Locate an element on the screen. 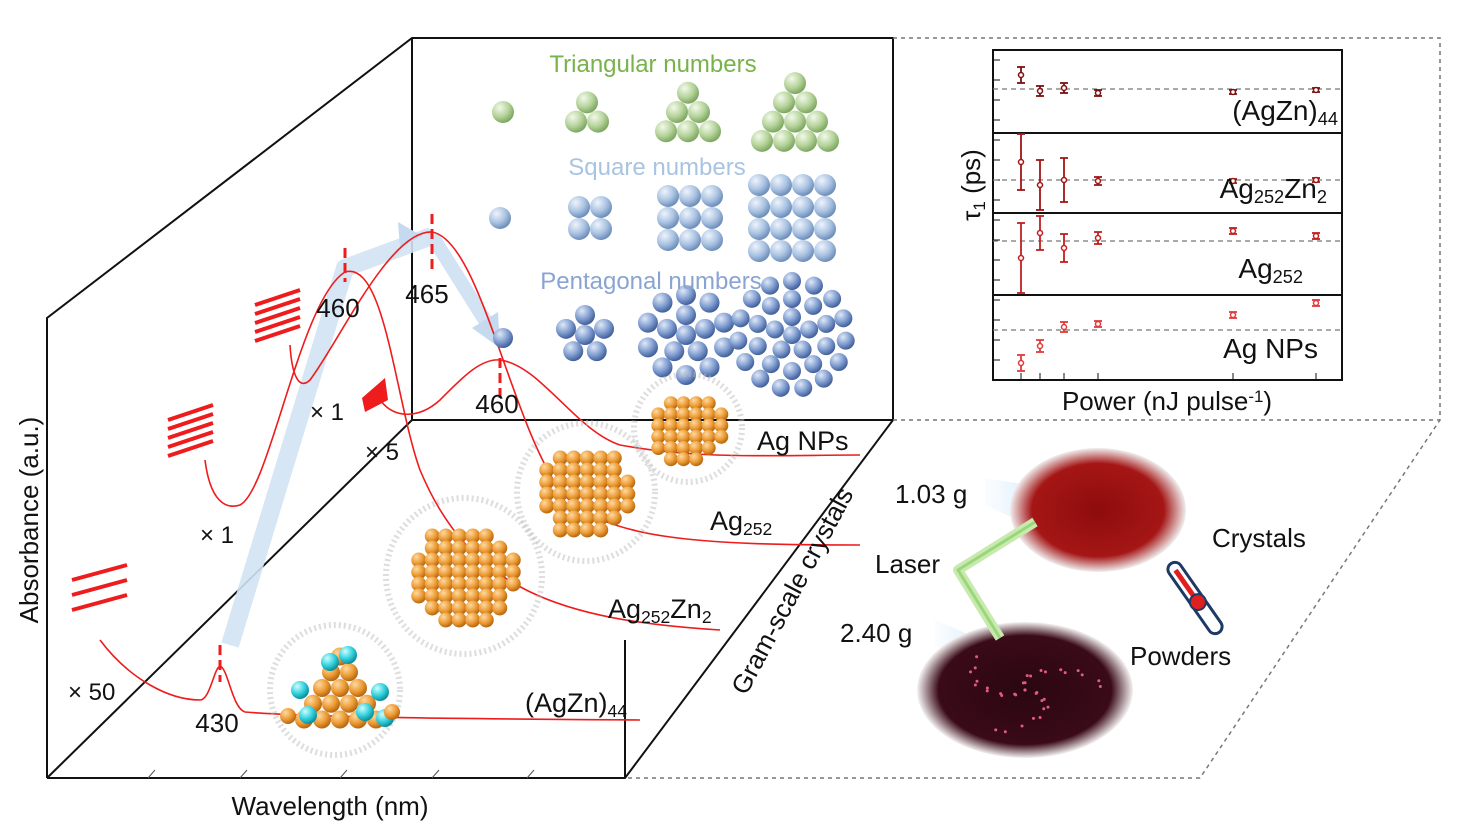 This screenshot has height=826, width=1466. label-part: 2 is located at coordinates (707, 617).